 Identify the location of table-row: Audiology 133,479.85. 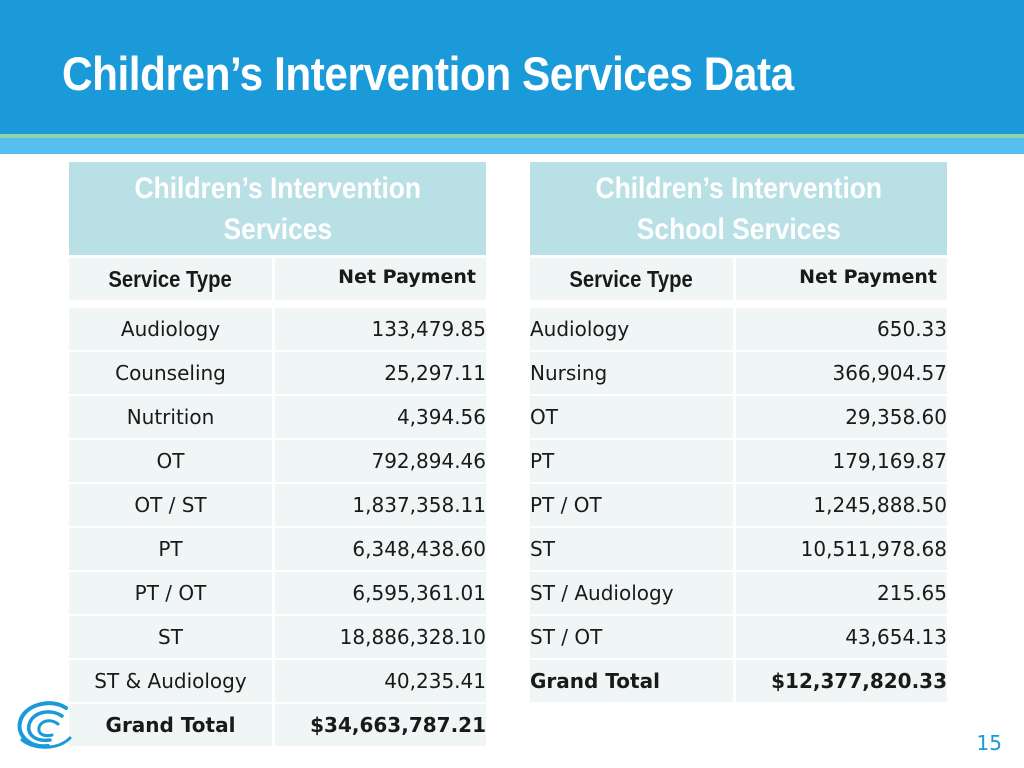
(277, 330).